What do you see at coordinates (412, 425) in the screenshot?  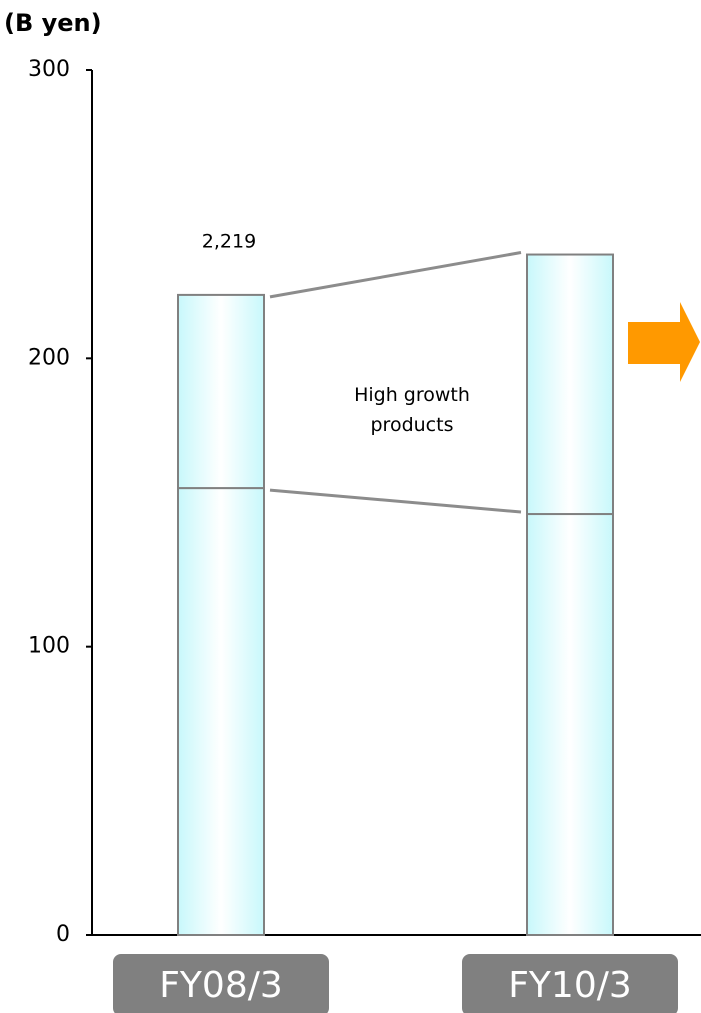 I see `legend-label-line: products` at bounding box center [412, 425].